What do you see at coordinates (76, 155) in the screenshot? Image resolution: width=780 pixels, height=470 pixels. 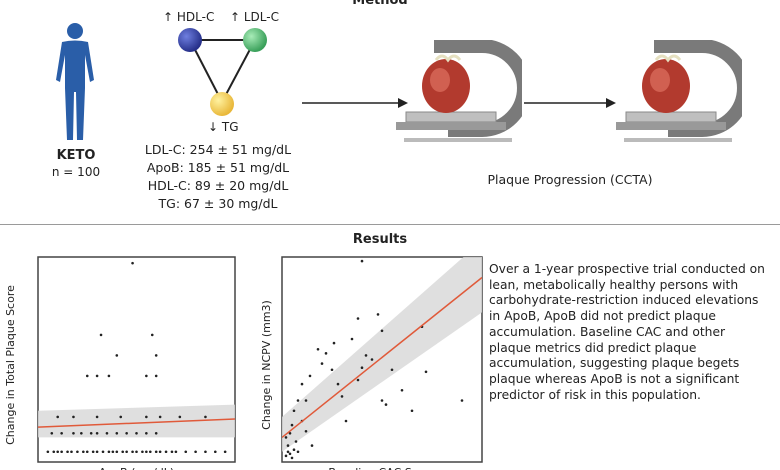 I see `cohort-label: KETO` at bounding box center [76, 155].